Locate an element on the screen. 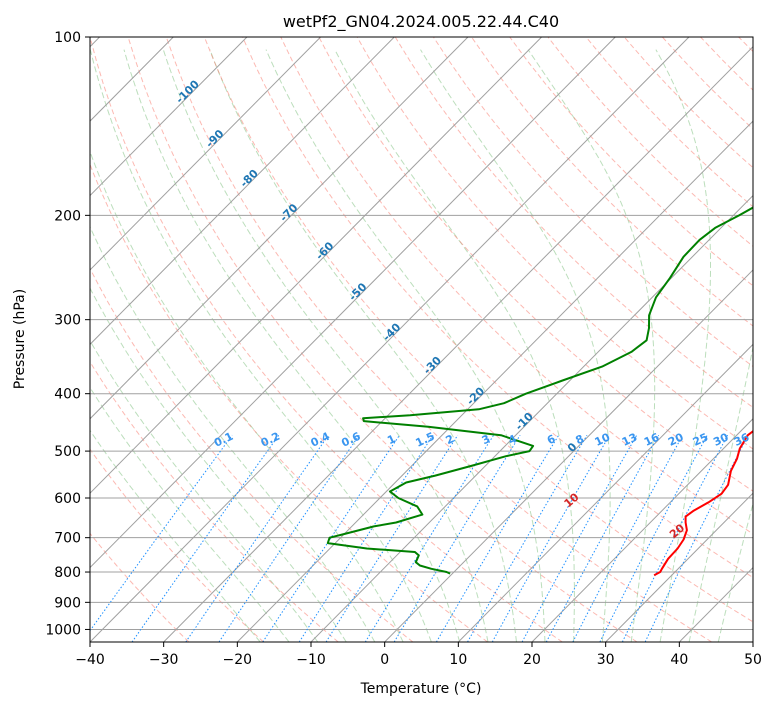 This screenshot has height=708, width=775. y-tick-label: 800 is located at coordinates (67, 573).